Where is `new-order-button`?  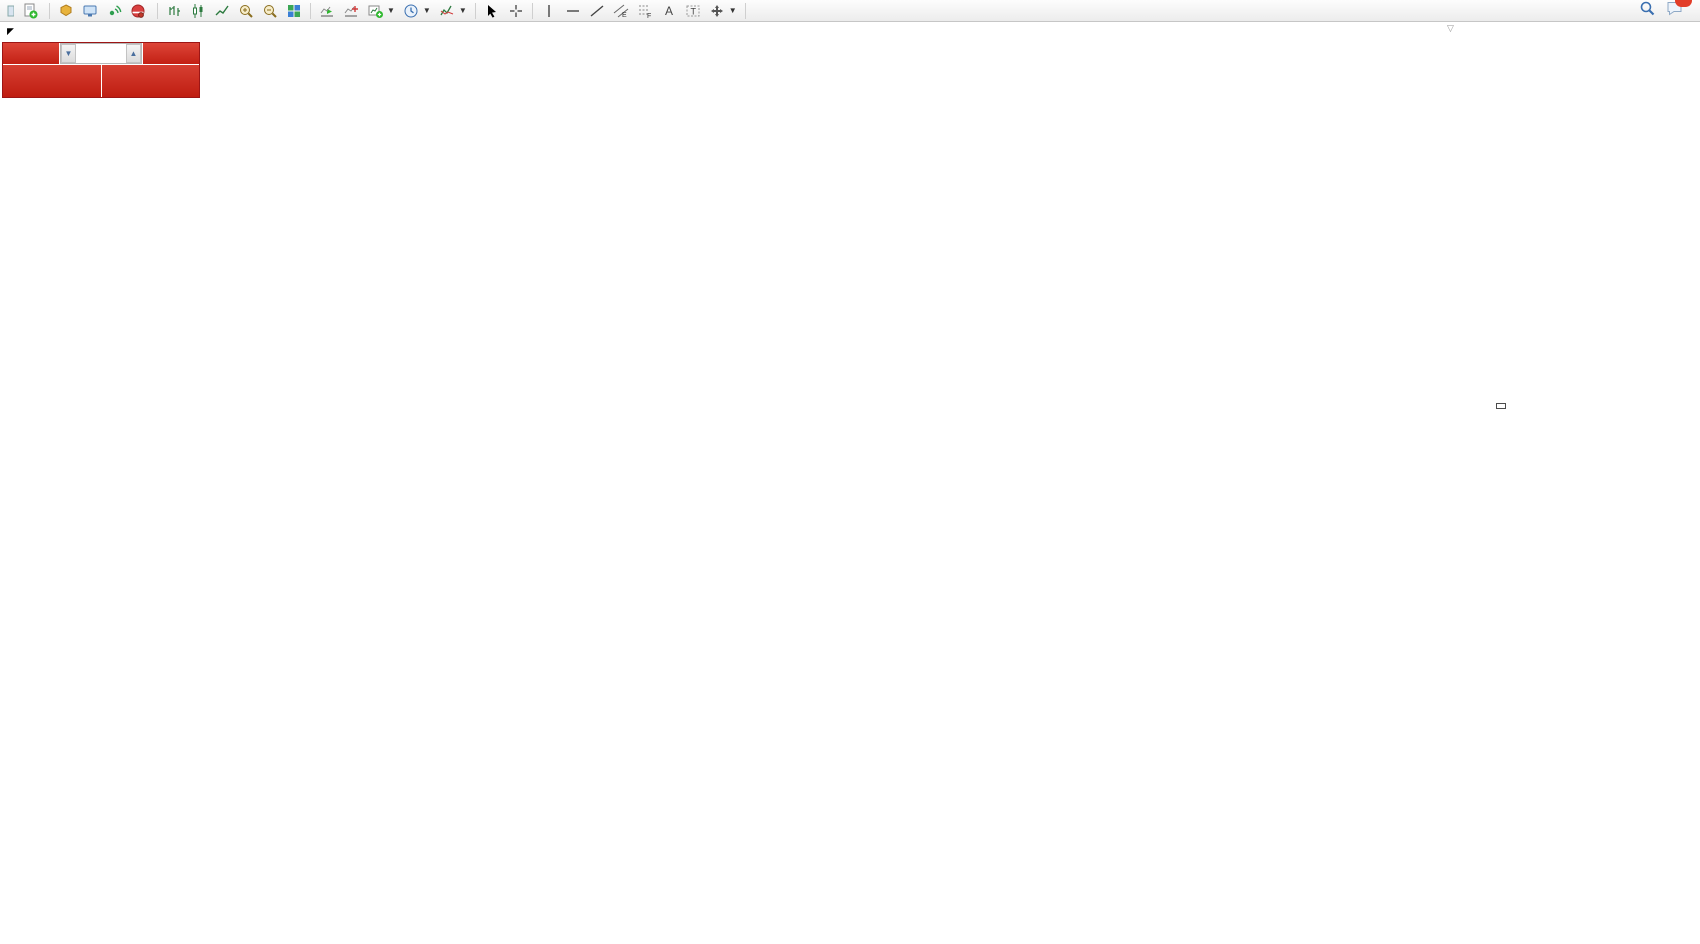
new-order-button is located at coordinates (31, 11).